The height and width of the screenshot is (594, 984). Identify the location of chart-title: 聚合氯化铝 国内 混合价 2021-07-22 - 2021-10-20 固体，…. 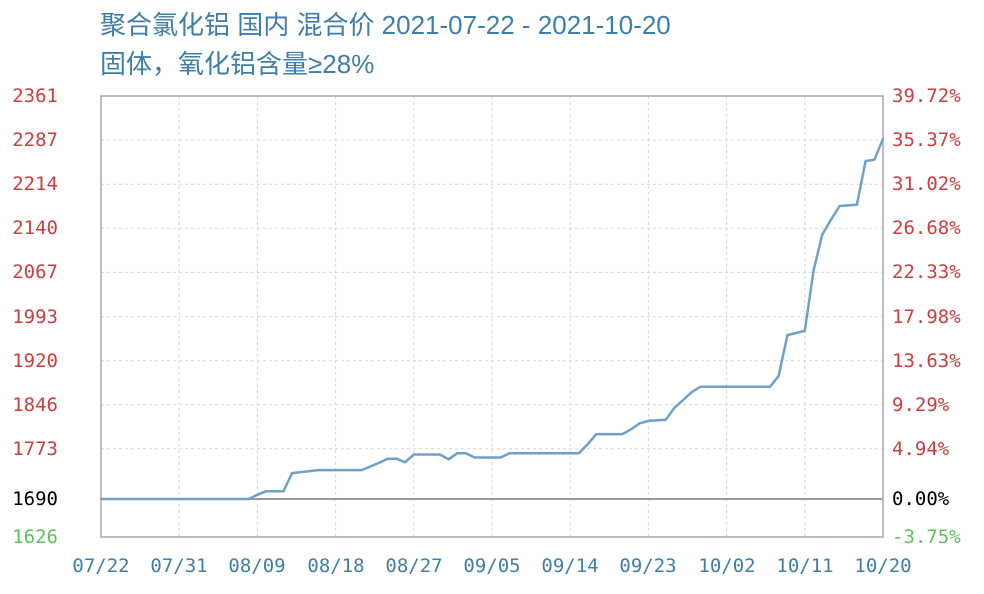
(385, 45).